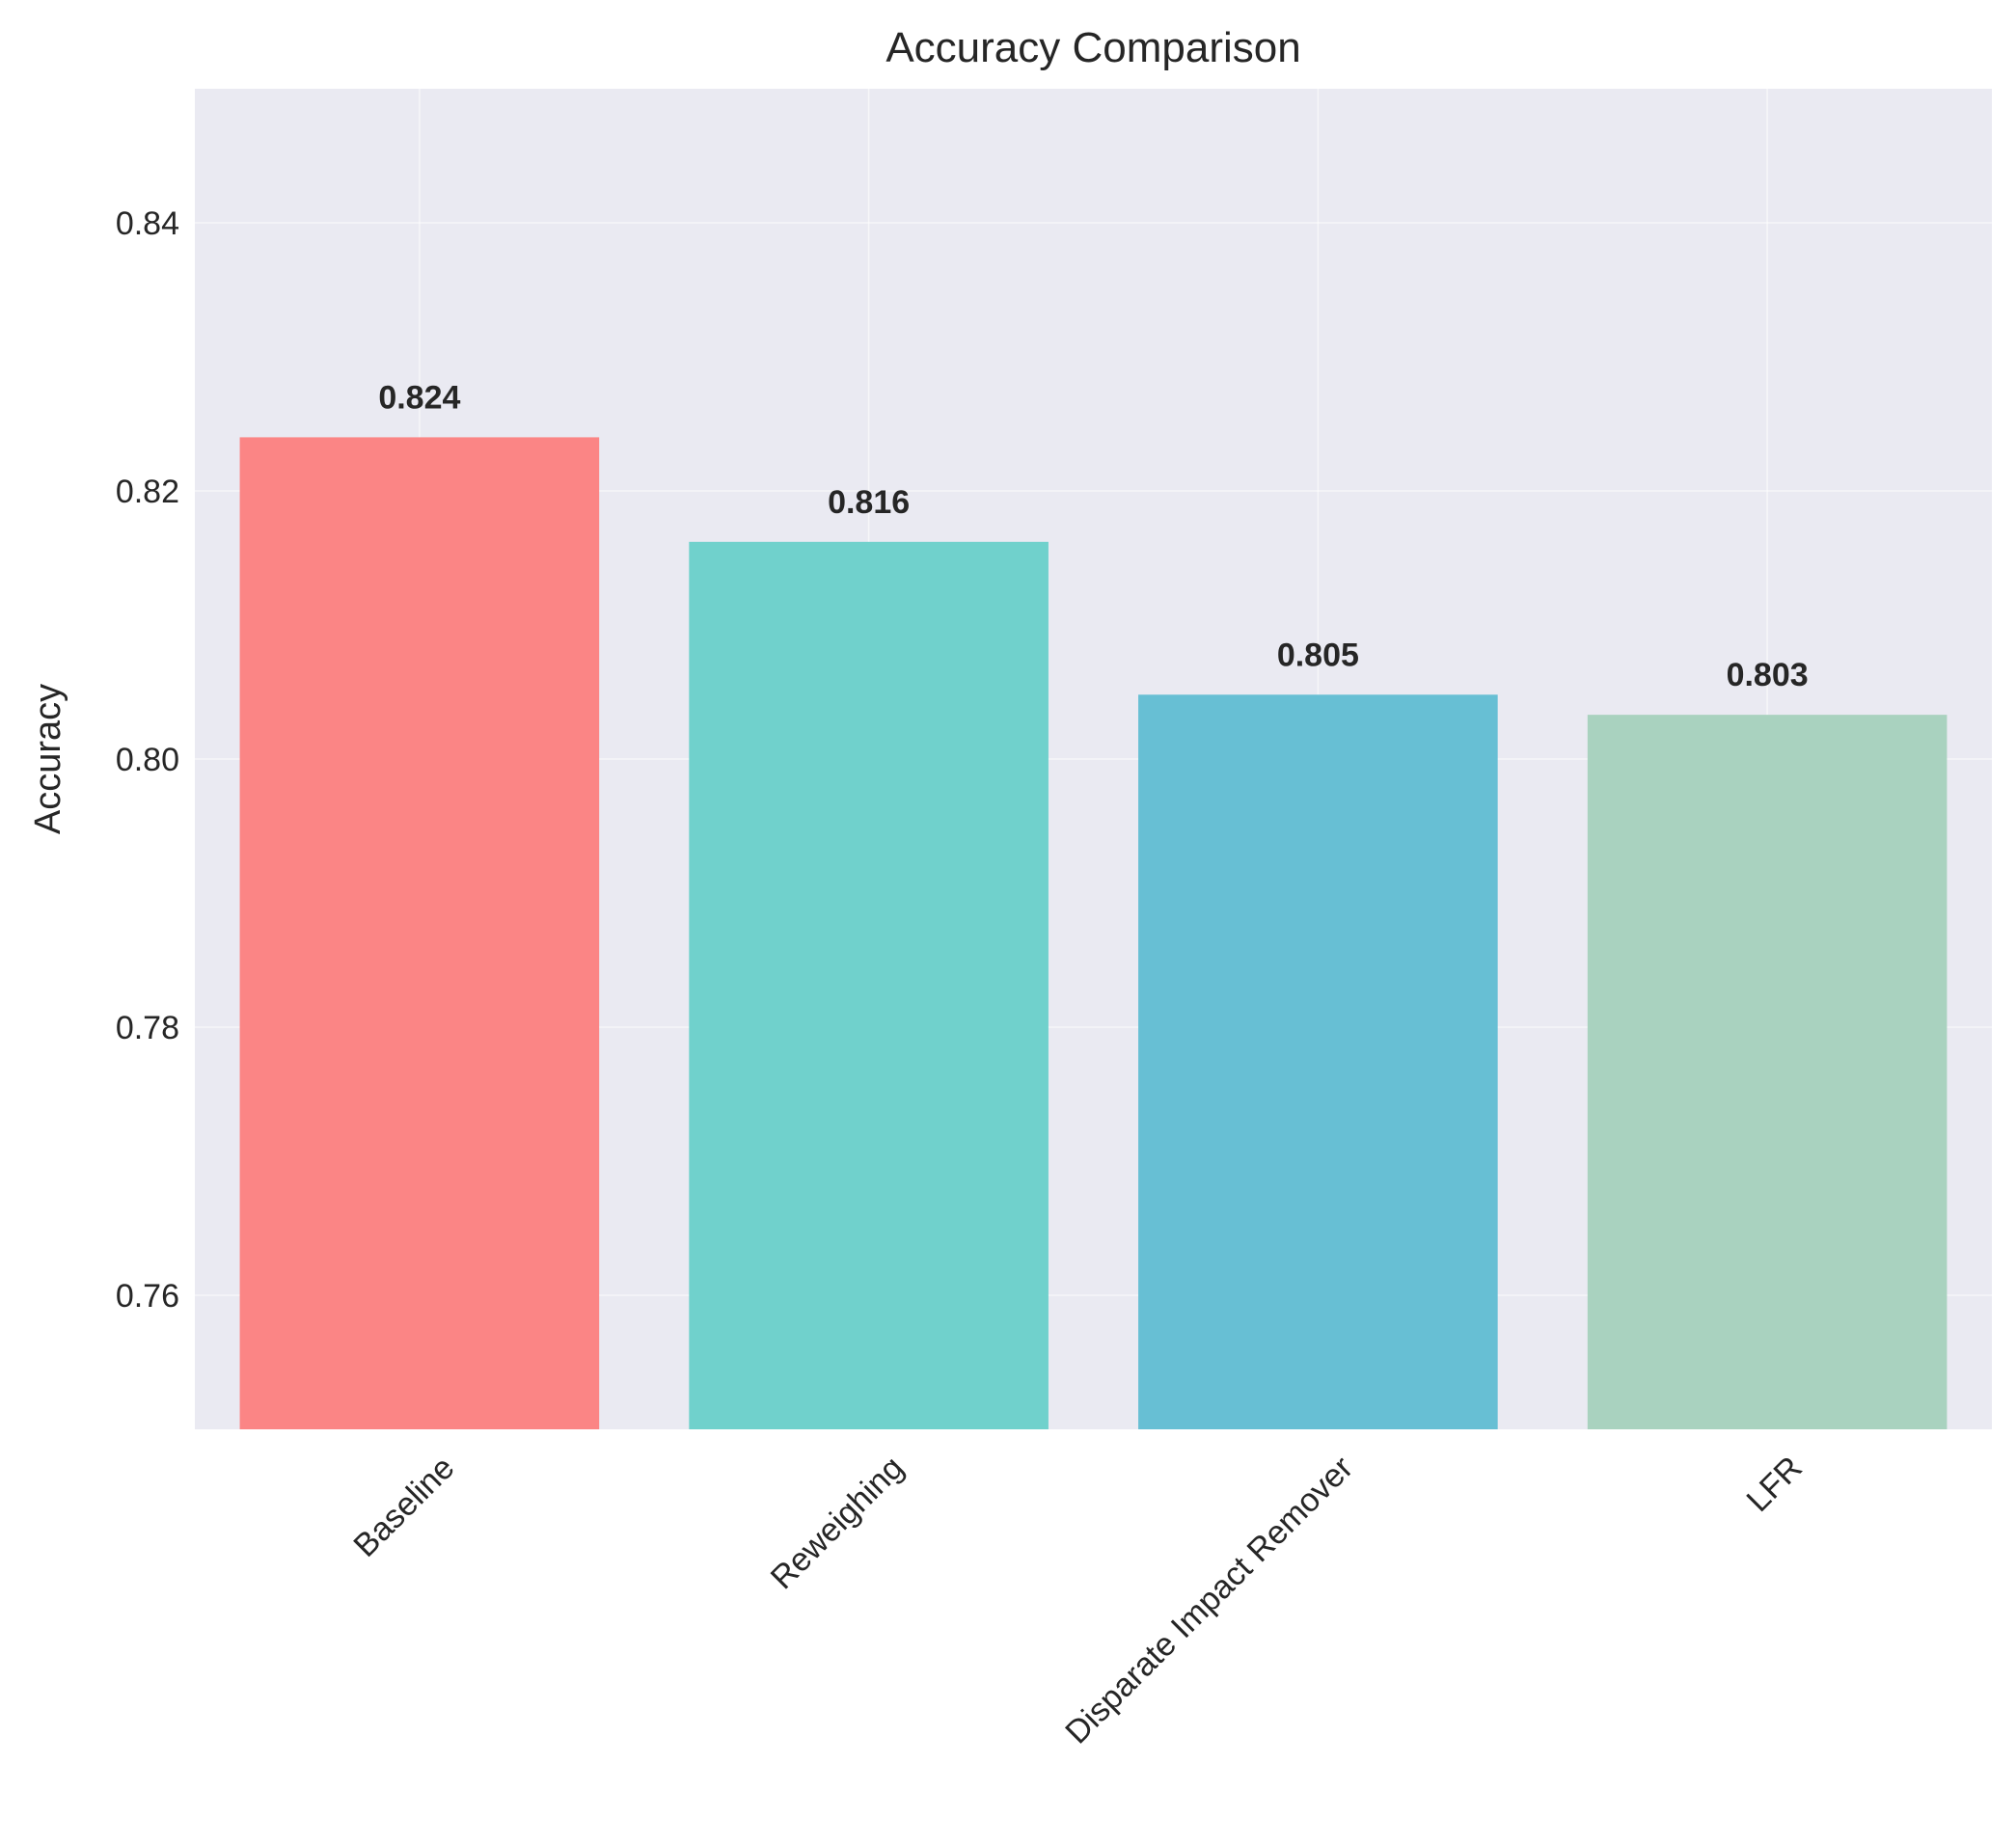 The height and width of the screenshot is (1845, 2016). I want to click on y-axis-ticks: 0.76 0.78 0.80 0.82 0.84, so click(148, 760).